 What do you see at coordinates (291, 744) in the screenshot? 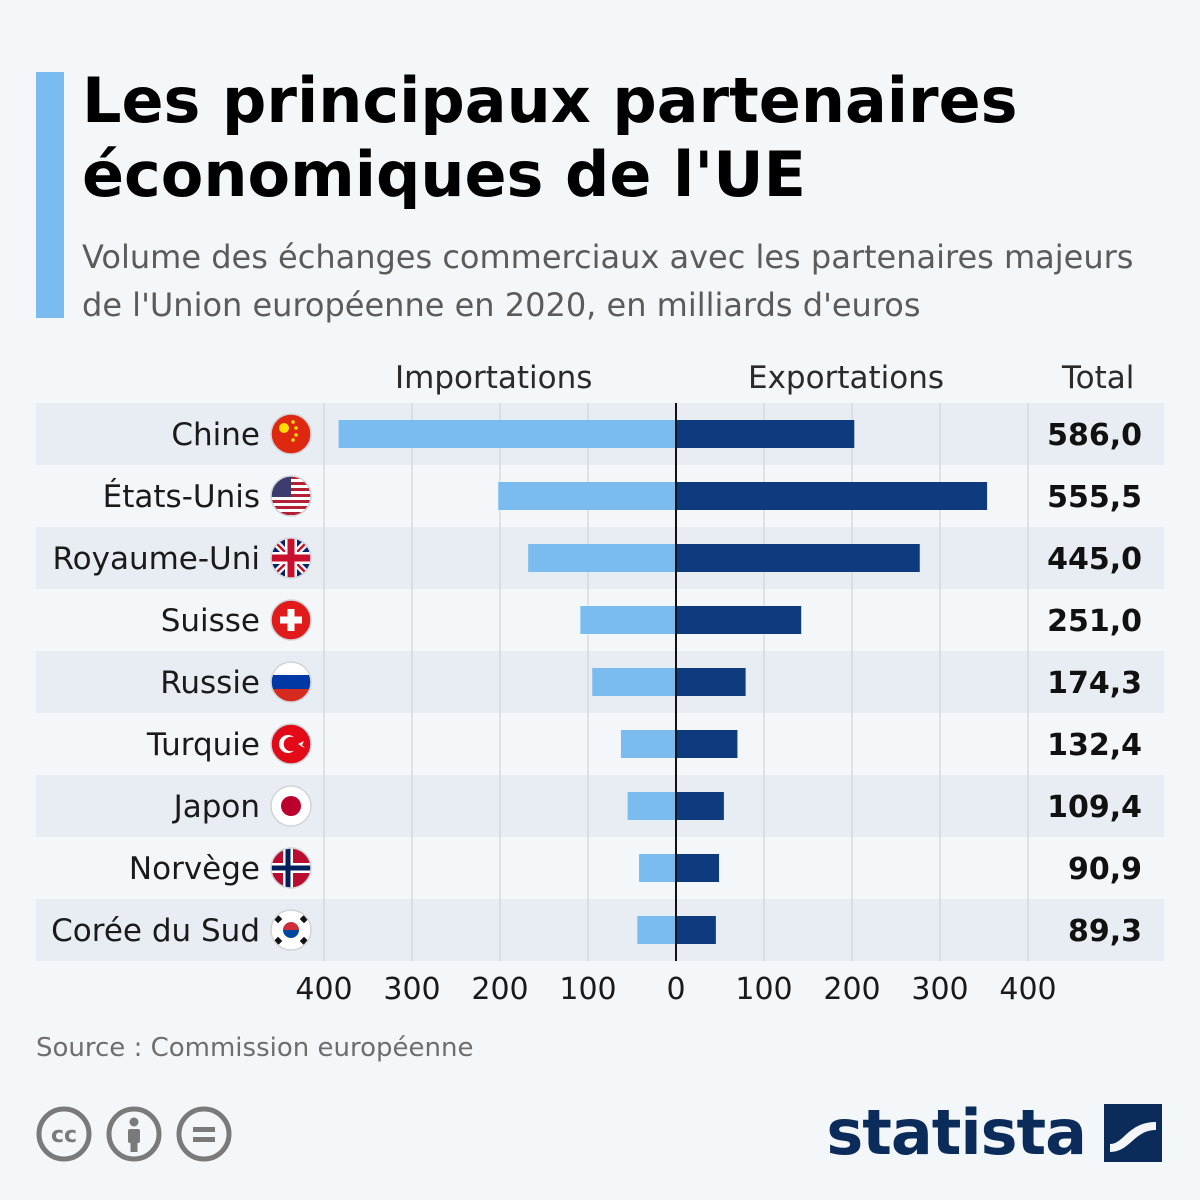
I see `flag-turkey-icon` at bounding box center [291, 744].